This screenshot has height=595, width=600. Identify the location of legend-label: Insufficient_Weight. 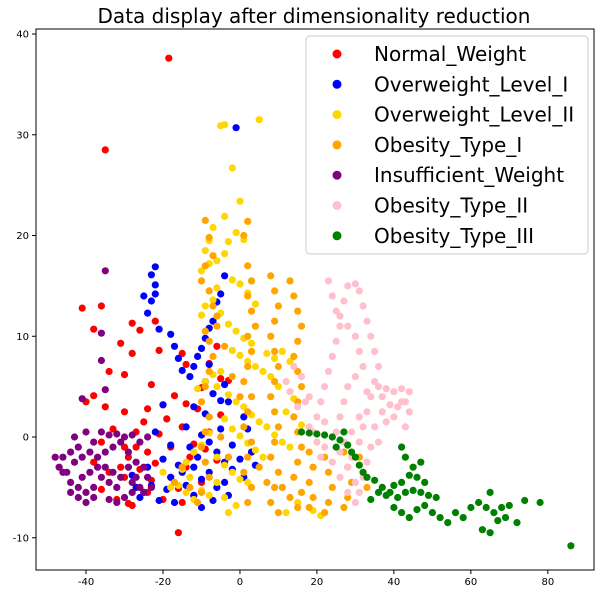
(469, 175).